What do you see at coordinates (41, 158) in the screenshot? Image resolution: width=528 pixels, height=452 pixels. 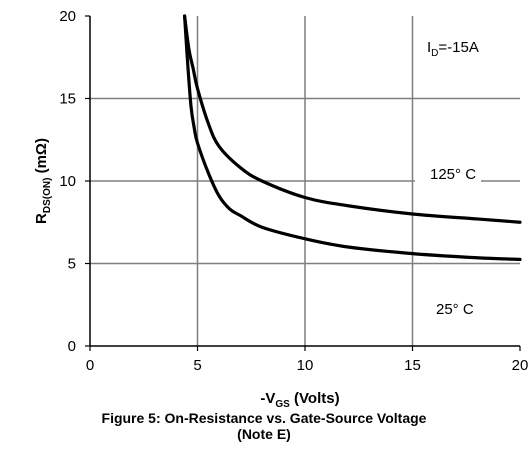 I see `y-axis-title-unit: (mΩ)` at bounding box center [41, 158].